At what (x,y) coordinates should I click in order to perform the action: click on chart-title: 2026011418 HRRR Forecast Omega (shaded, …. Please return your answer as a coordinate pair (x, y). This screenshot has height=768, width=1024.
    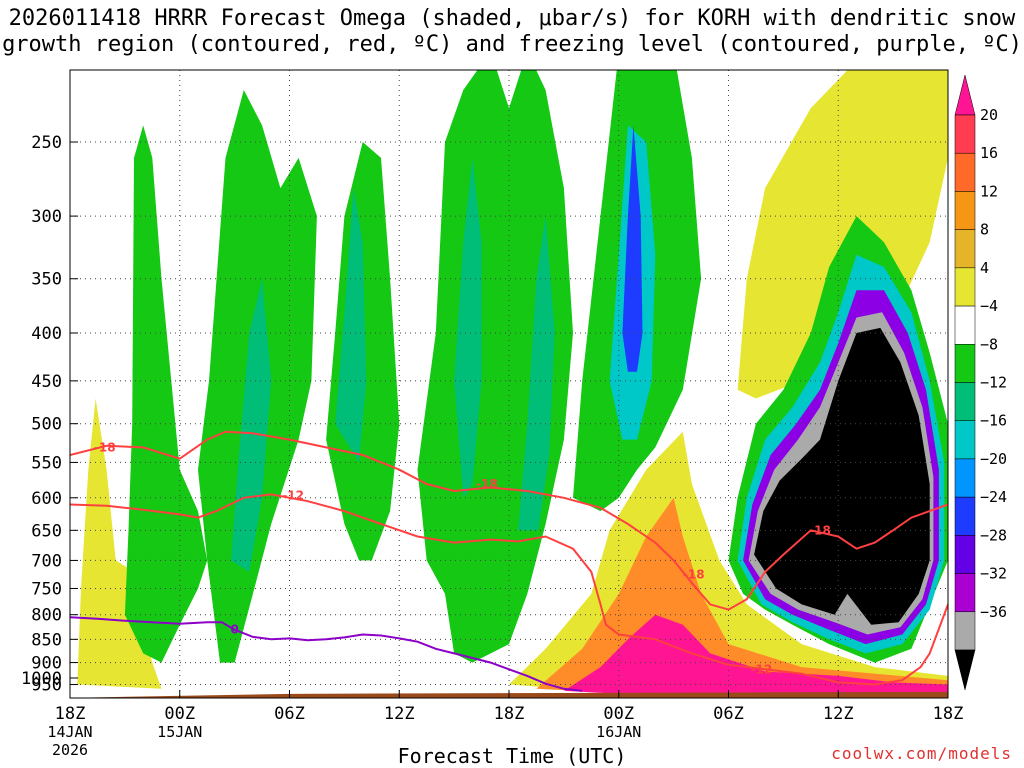
    Looking at the image, I should click on (512, 32).